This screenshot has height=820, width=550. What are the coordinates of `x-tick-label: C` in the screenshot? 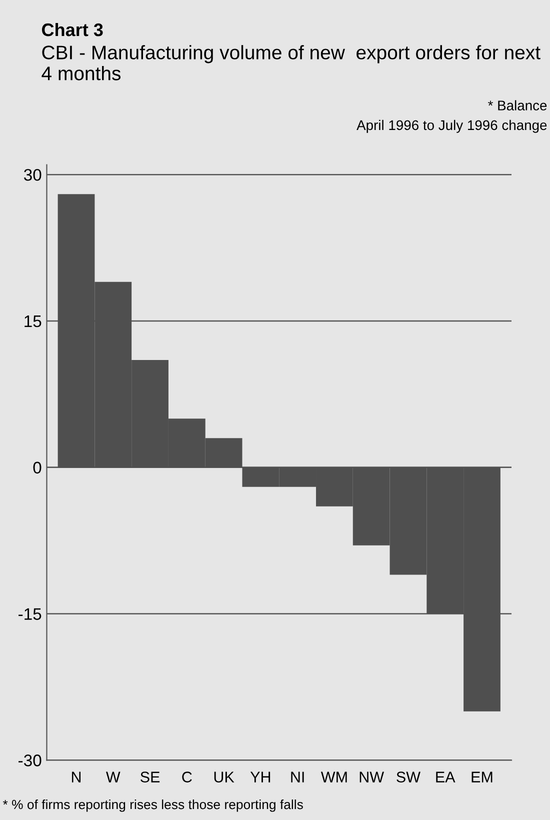 It's located at (187, 777).